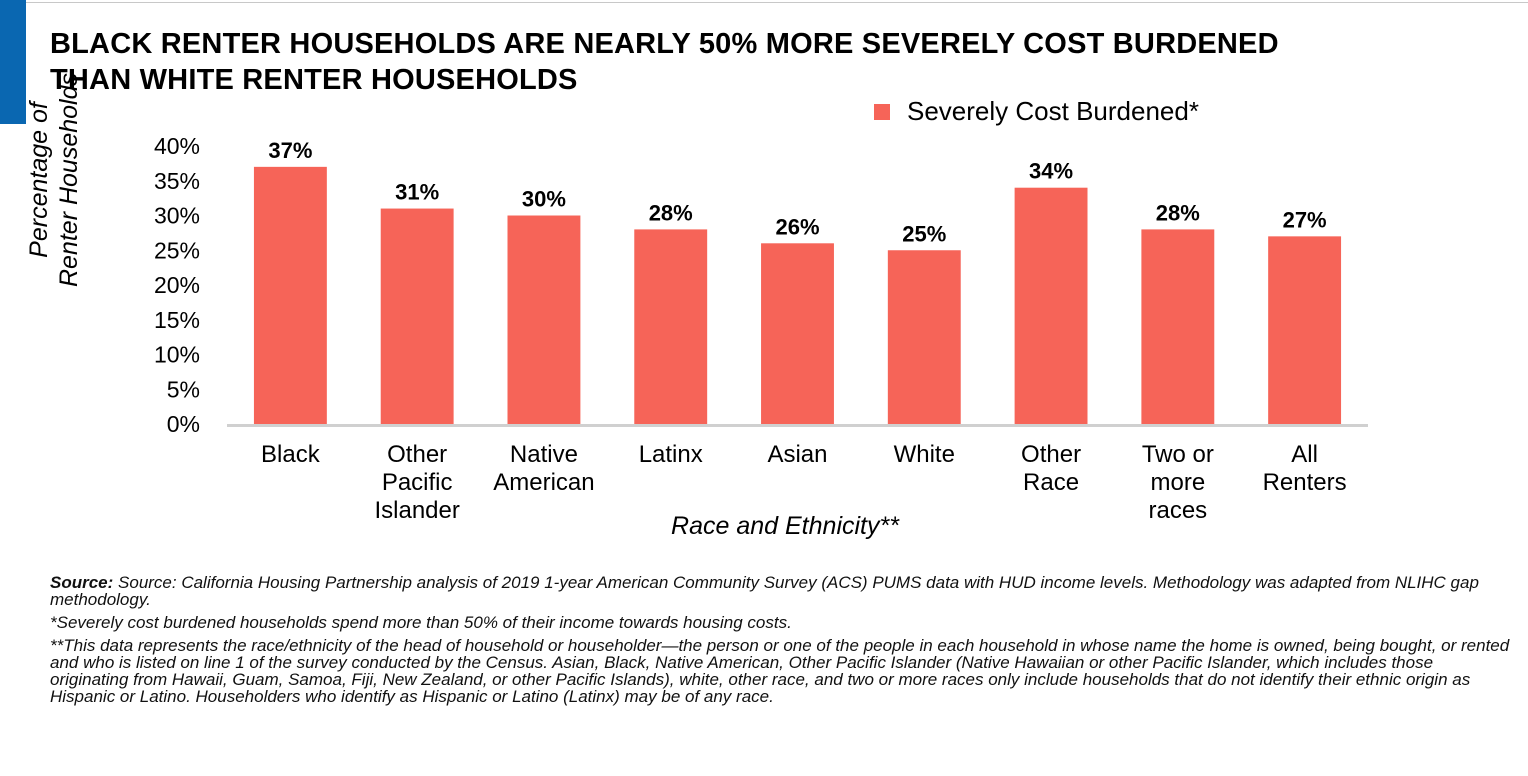 This screenshot has width=1528, height=776. I want to click on y-tick-label: 30%, so click(177, 216).